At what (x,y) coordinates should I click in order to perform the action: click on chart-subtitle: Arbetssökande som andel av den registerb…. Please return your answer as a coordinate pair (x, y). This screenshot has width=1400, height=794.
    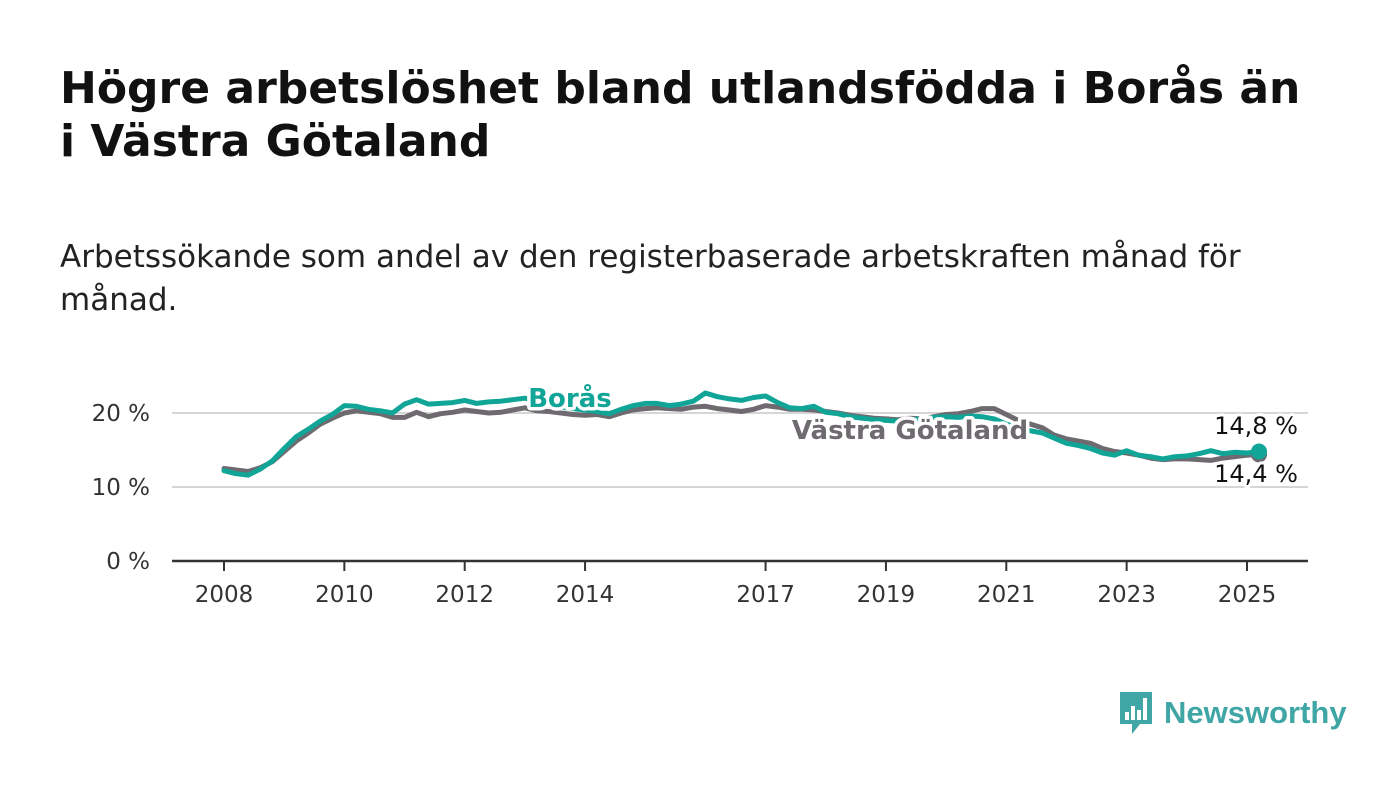
    Looking at the image, I should click on (650, 278).